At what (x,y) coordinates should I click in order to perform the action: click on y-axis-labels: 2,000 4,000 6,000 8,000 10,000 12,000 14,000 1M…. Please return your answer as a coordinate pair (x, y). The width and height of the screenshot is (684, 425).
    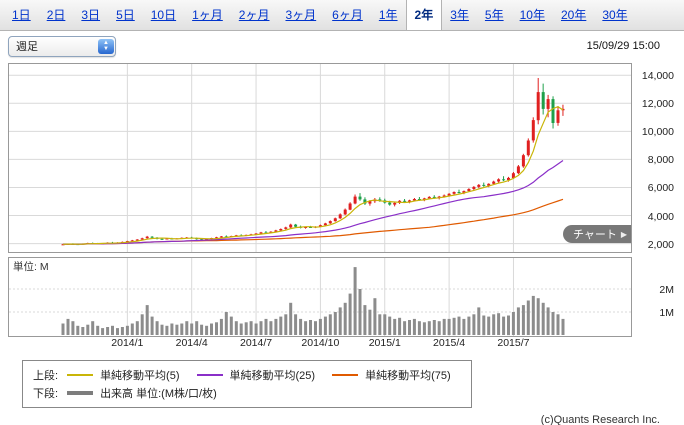
    Looking at the image, I should click on (653, 207).